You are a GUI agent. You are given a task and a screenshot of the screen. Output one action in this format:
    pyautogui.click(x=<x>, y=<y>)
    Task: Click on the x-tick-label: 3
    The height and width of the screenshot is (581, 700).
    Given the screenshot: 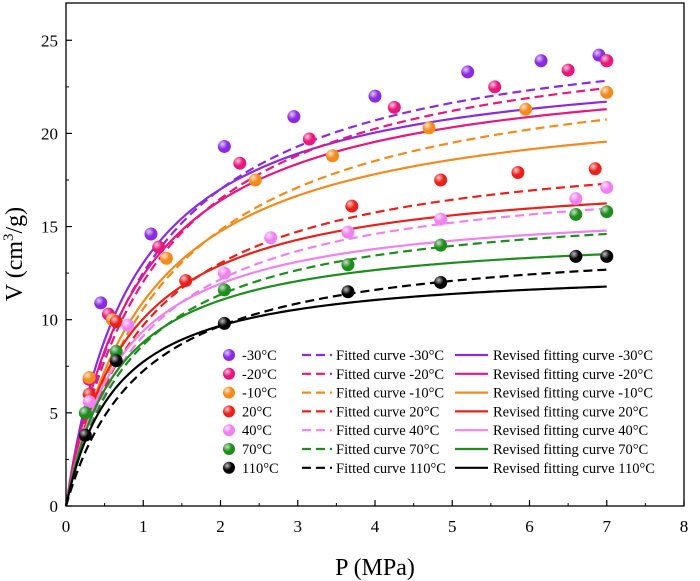 What is the action you would take?
    pyautogui.click(x=298, y=526)
    